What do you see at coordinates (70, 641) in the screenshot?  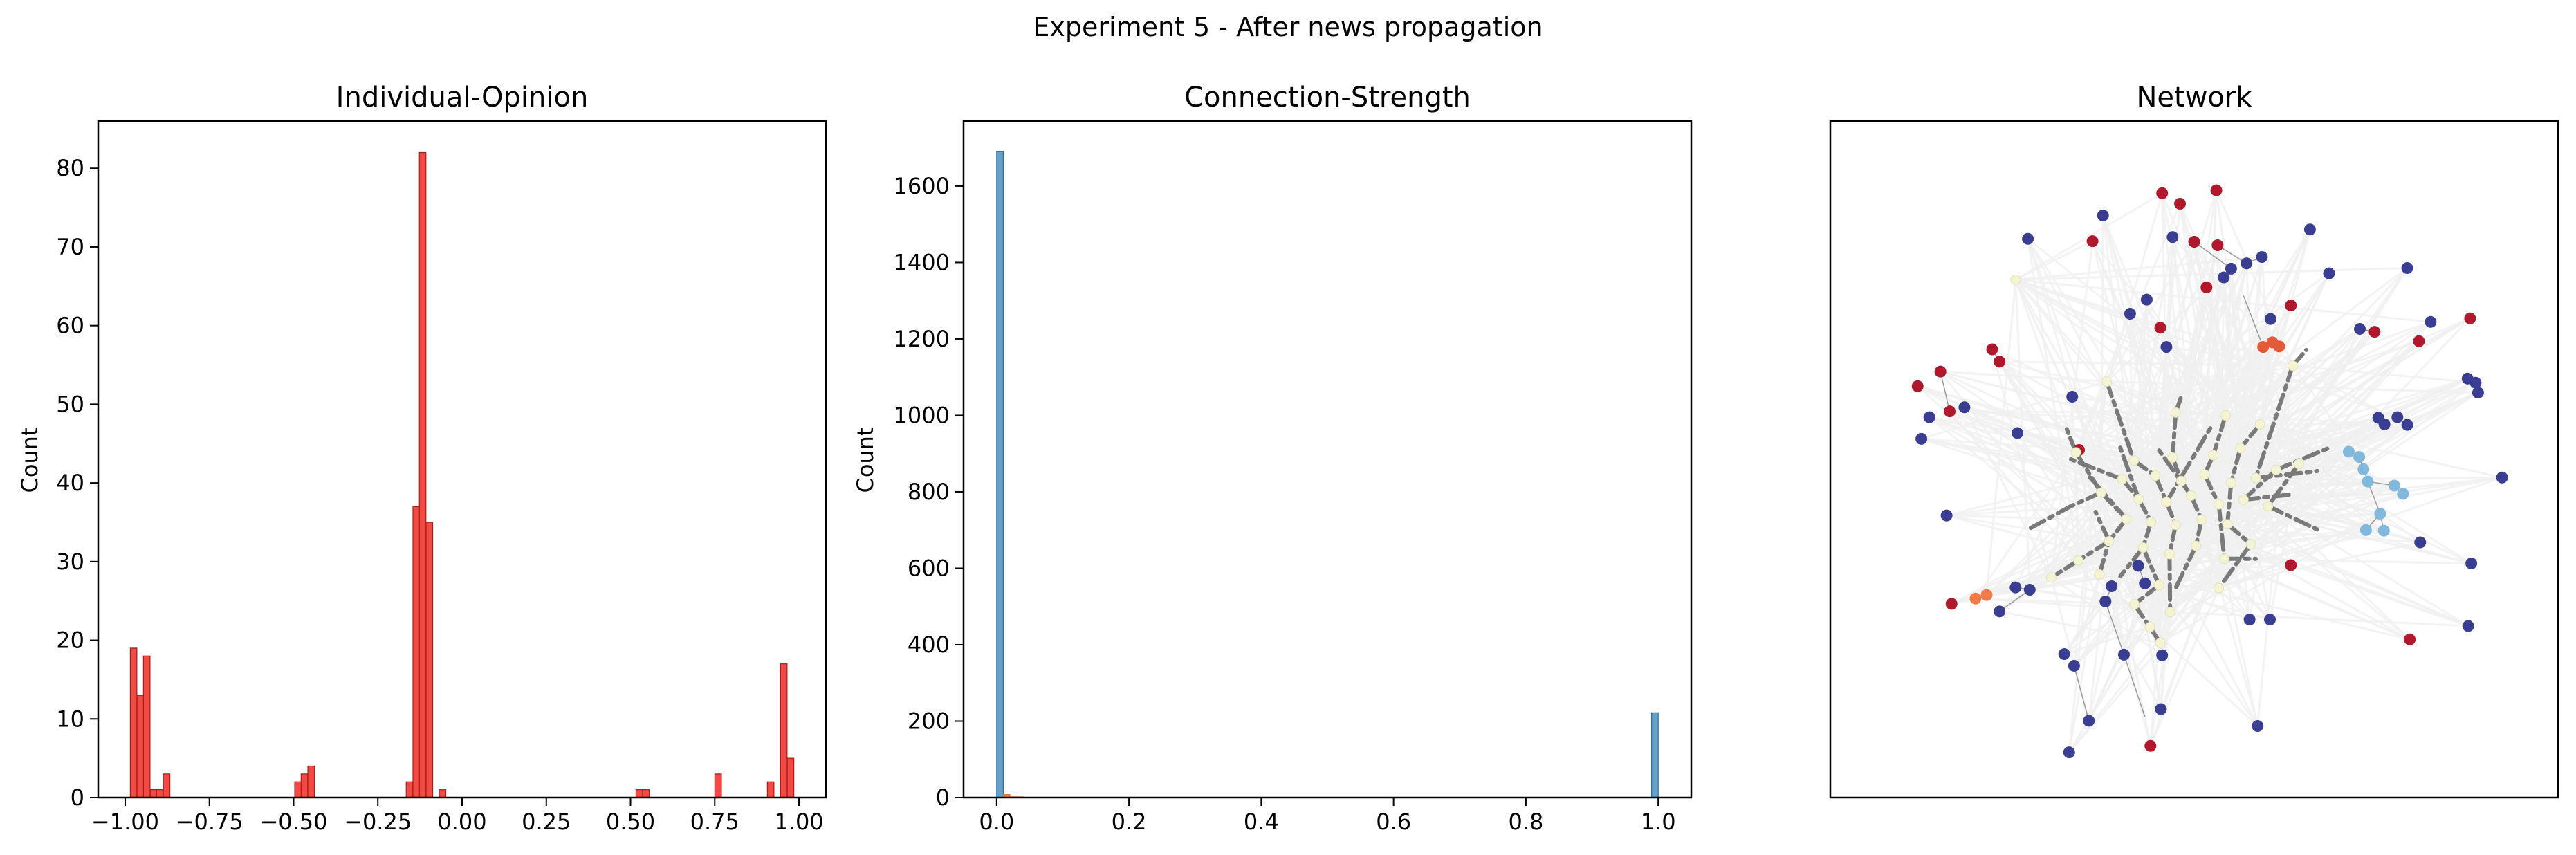 I see `opinion-histogram-ytick-label: 20` at bounding box center [70, 641].